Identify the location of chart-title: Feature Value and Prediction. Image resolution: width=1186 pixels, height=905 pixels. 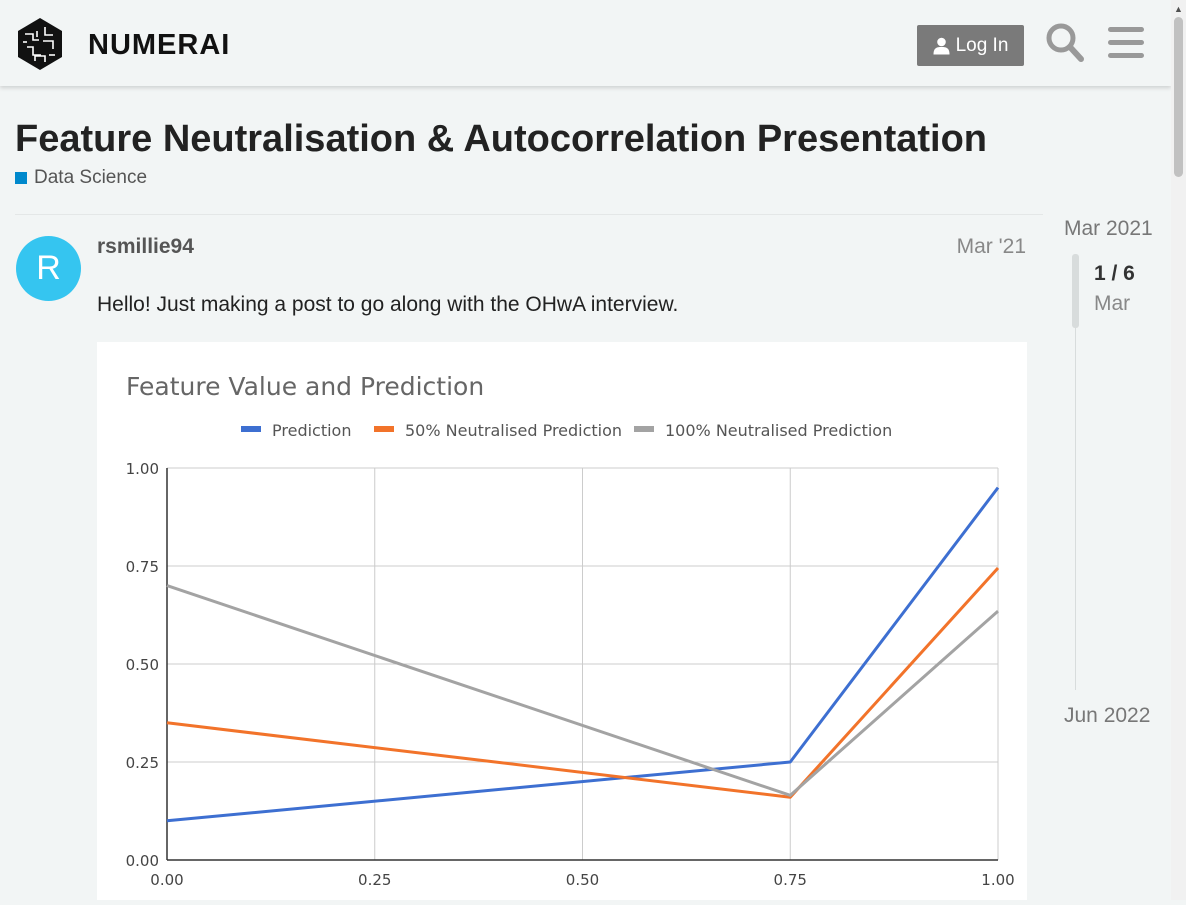
(305, 386).